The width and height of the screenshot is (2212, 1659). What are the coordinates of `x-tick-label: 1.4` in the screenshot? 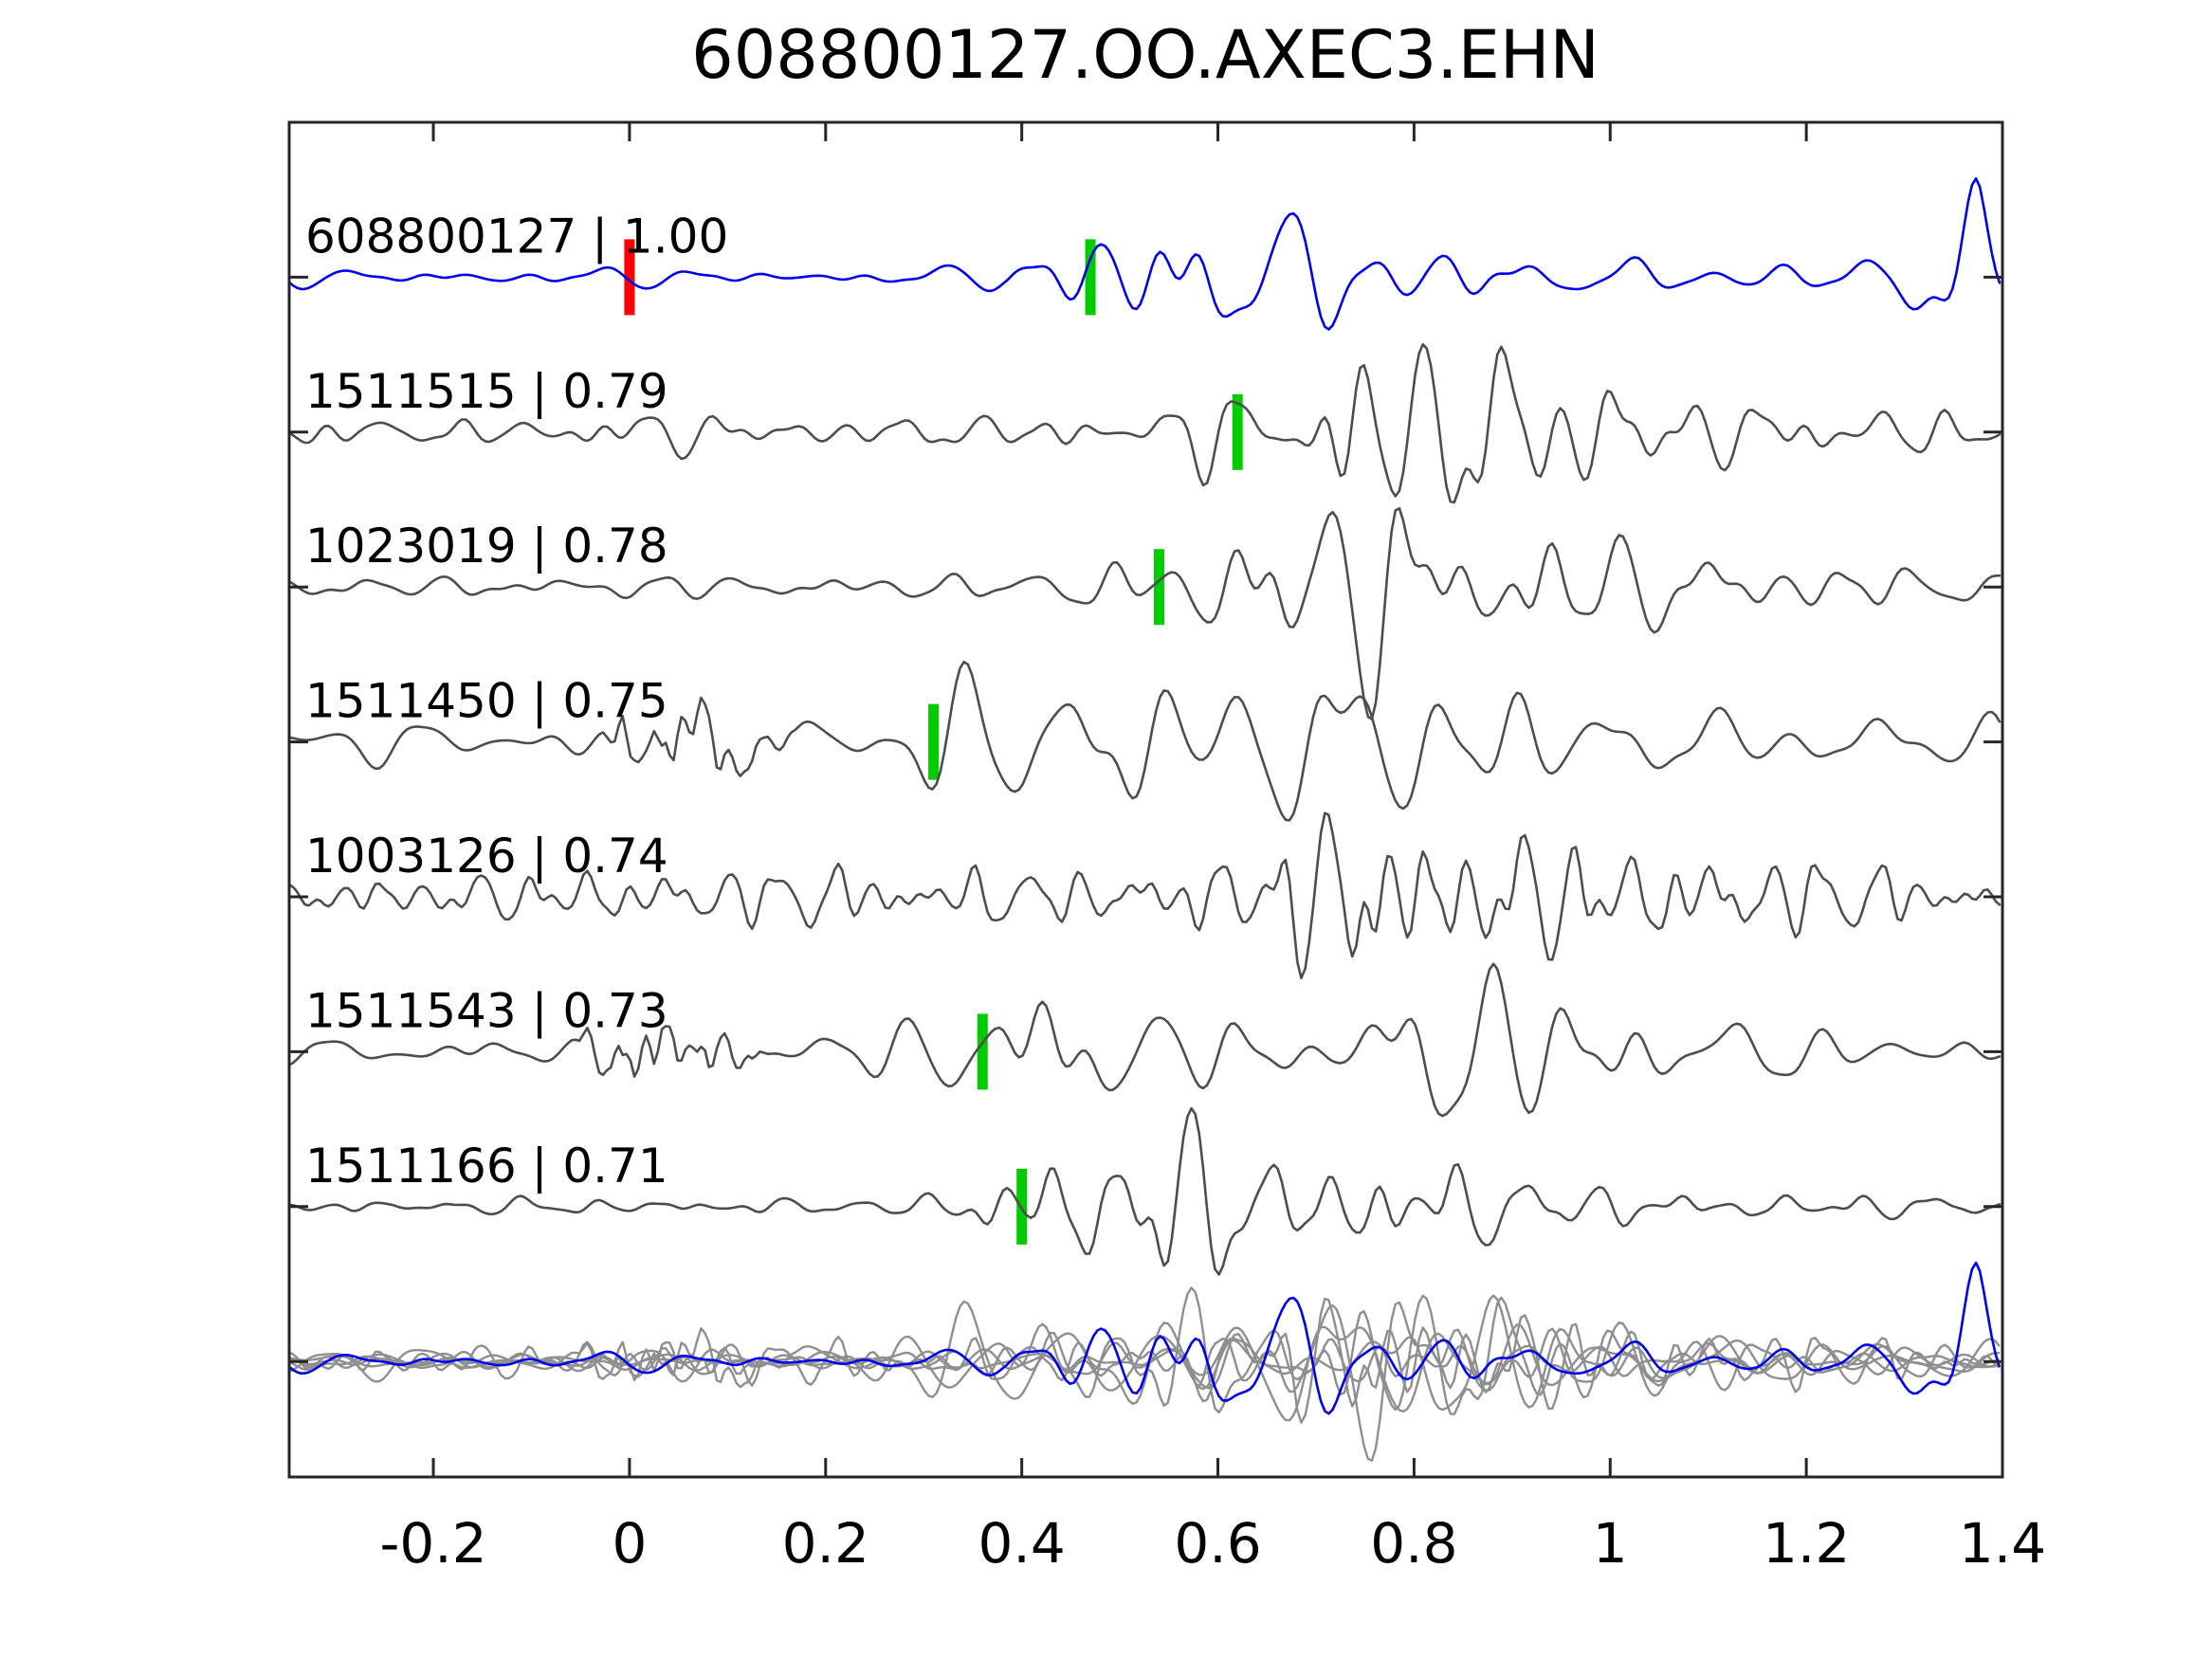 It's located at (2003, 1543).